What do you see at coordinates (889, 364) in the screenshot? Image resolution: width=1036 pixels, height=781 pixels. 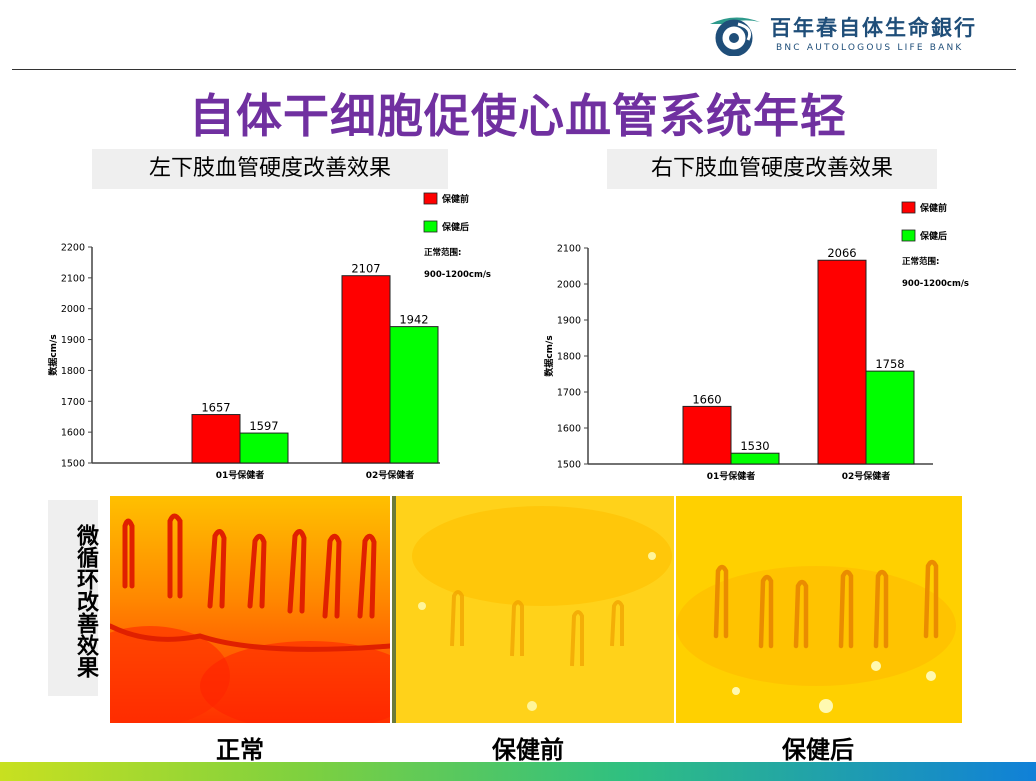 I see `data-label: 1758` at bounding box center [889, 364].